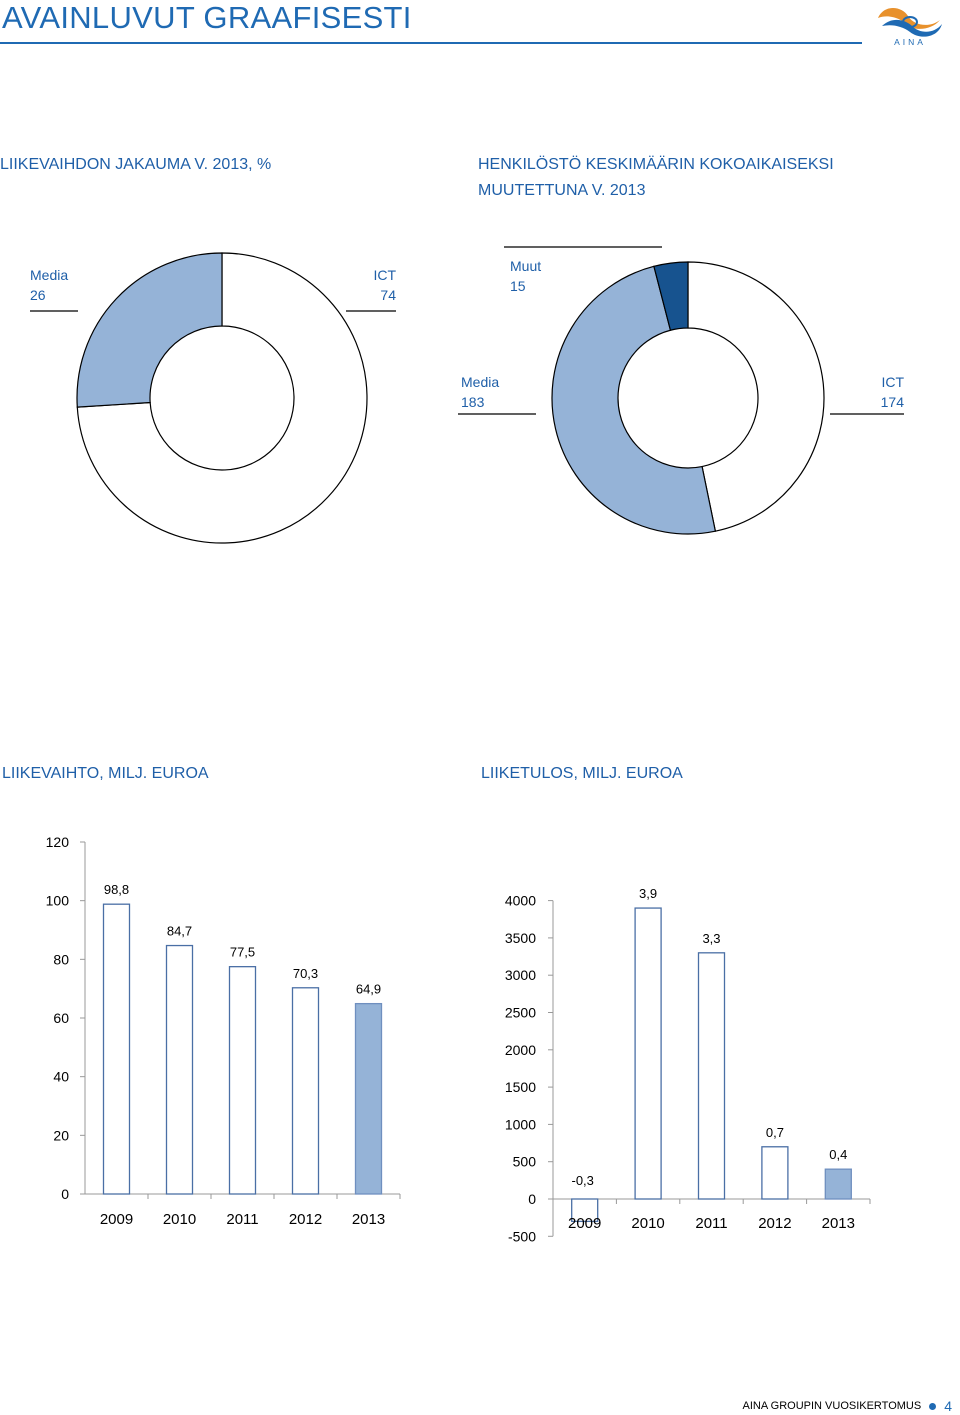 The width and height of the screenshot is (960, 1415). Describe the element at coordinates (179, 1219) in the screenshot. I see `revenue-x-label: 2010` at that location.